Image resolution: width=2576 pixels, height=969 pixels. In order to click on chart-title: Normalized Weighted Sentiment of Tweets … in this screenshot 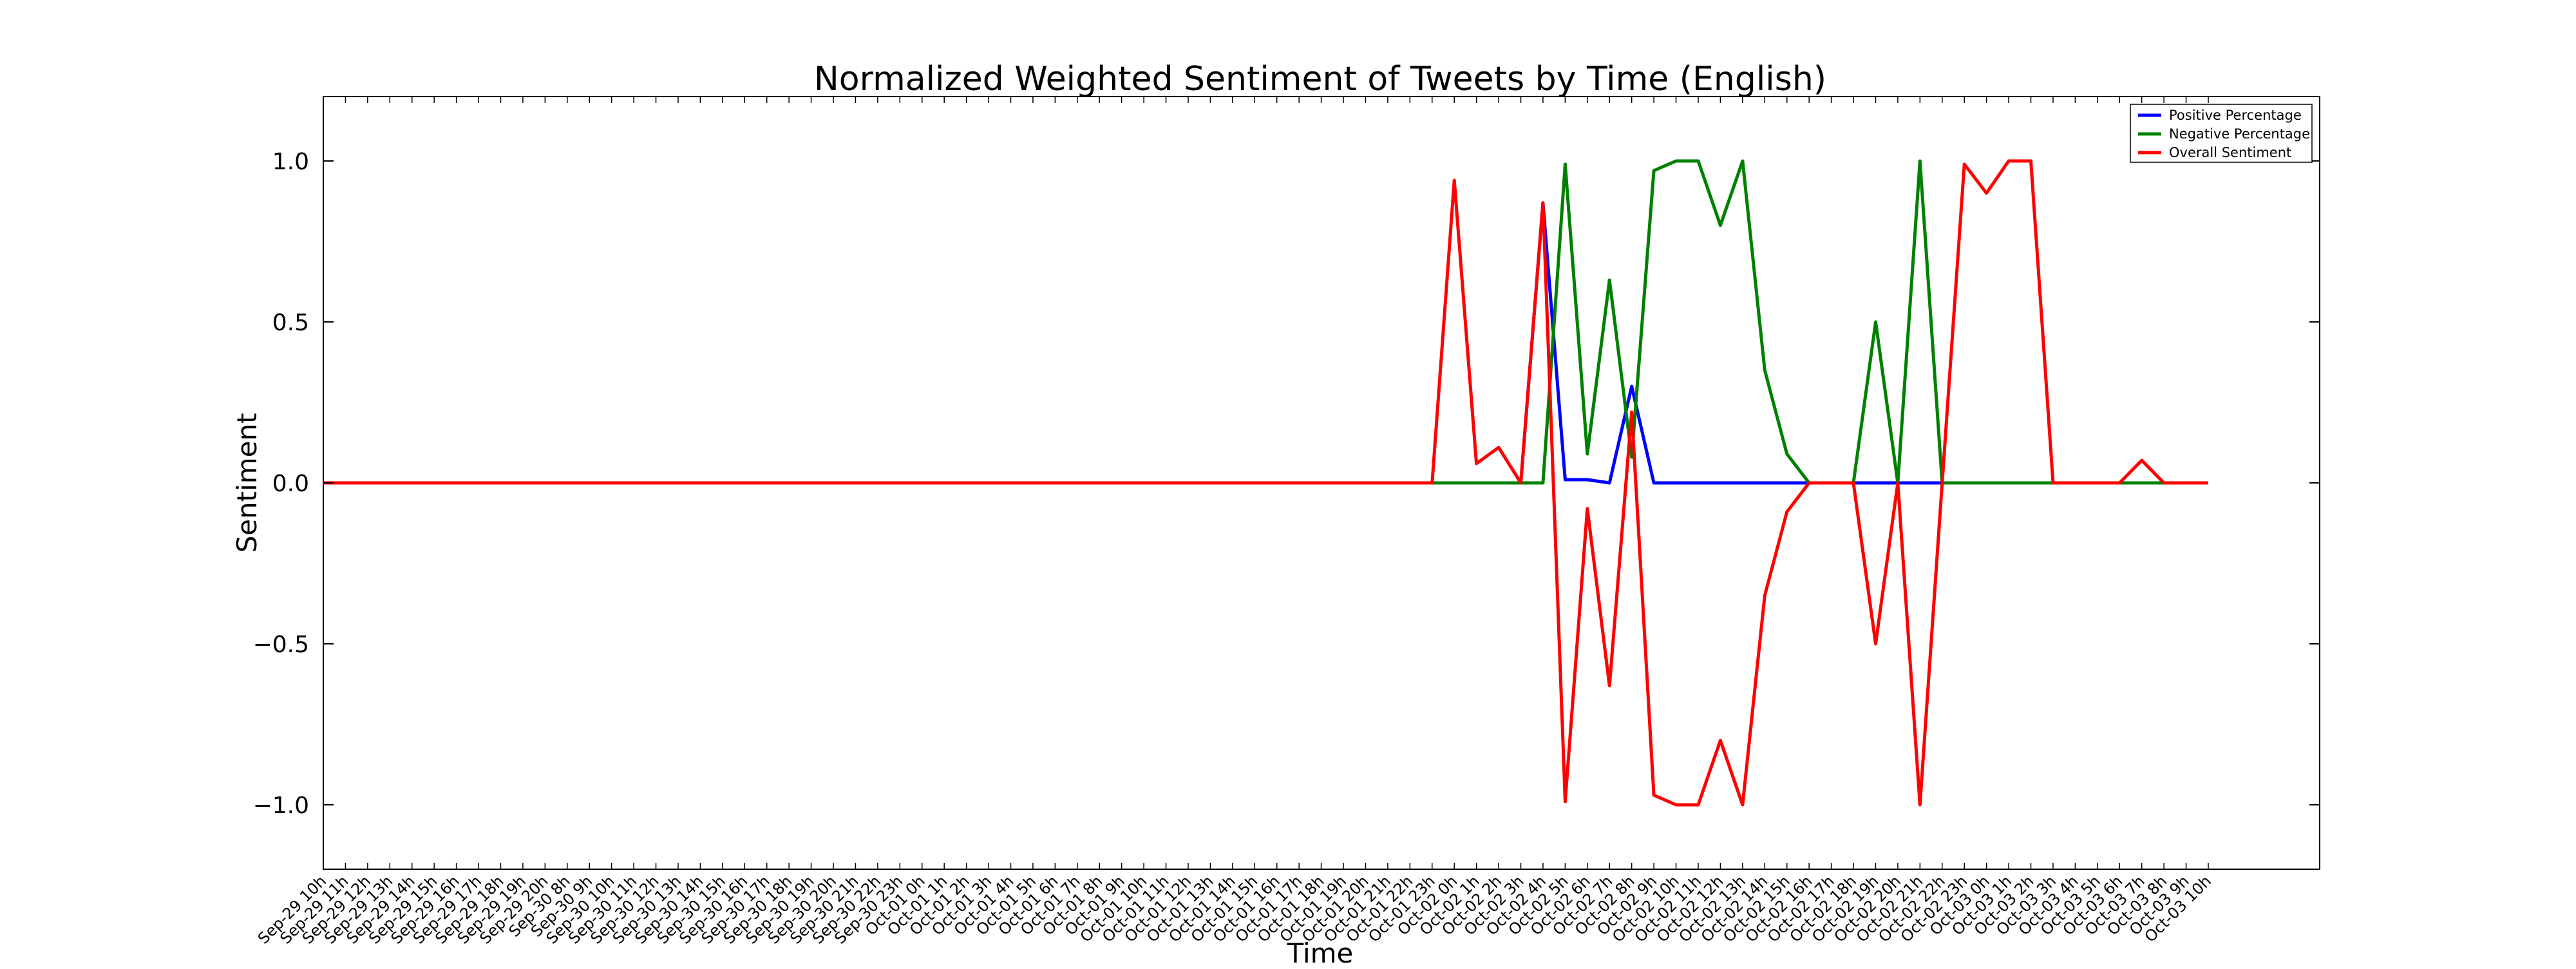, I will do `click(1320, 79)`.